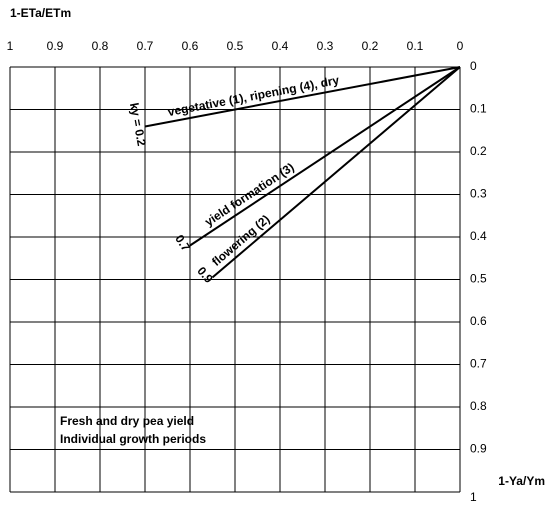  Describe the element at coordinates (478, 321) in the screenshot. I see `y-tick-label: 0.6` at that location.